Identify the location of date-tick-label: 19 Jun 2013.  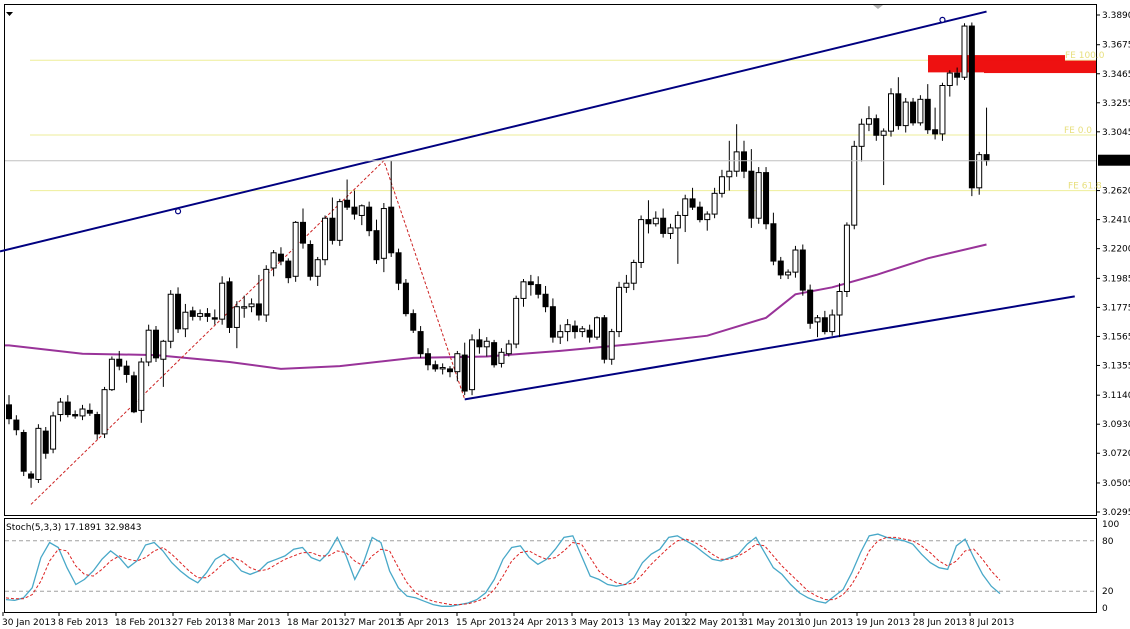
(883, 623).